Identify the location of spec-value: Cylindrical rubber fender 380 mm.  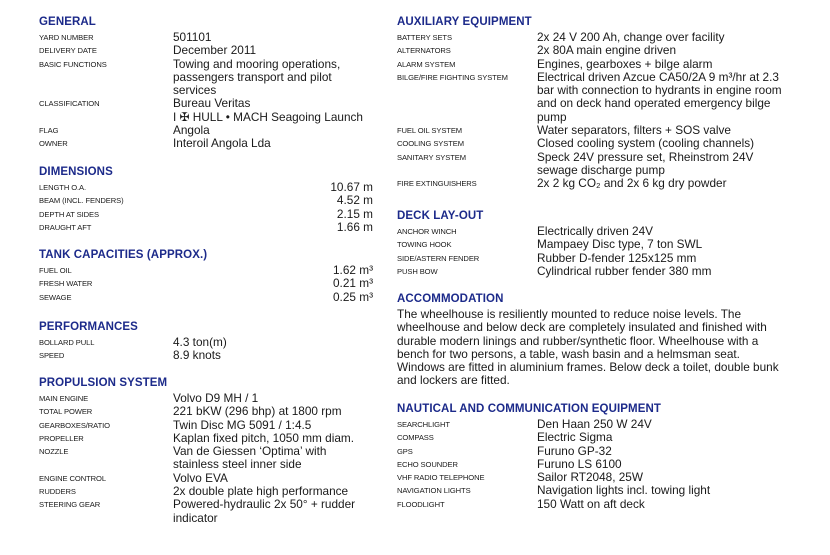
(624, 270).